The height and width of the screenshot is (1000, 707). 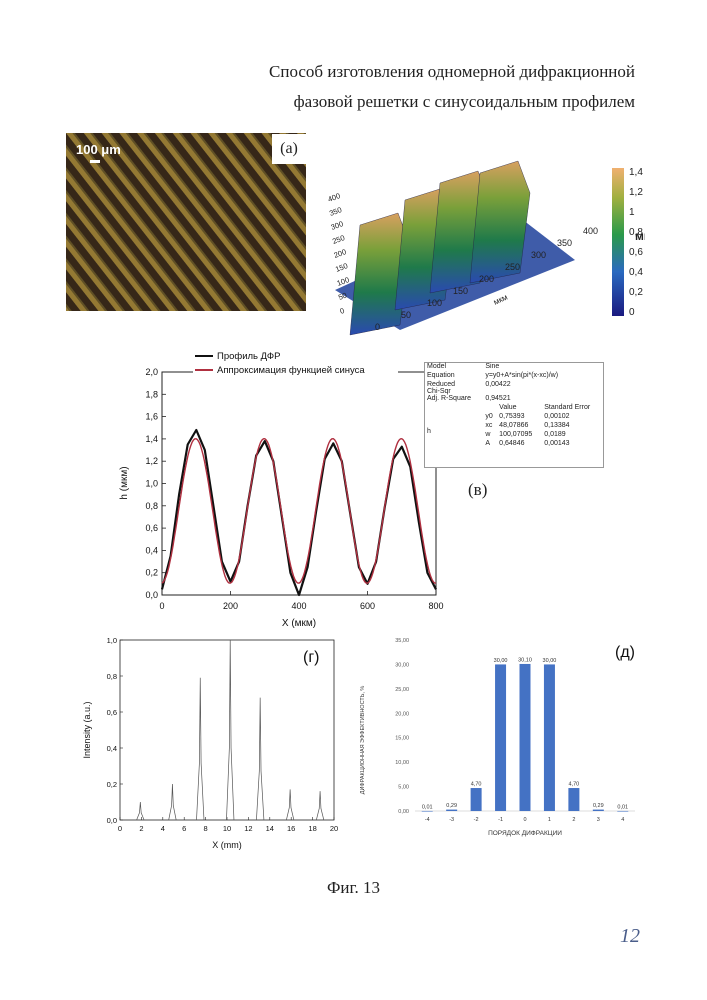 What do you see at coordinates (434, 303) in the screenshot?
I see `surface-x-tick: 100` at bounding box center [434, 303].